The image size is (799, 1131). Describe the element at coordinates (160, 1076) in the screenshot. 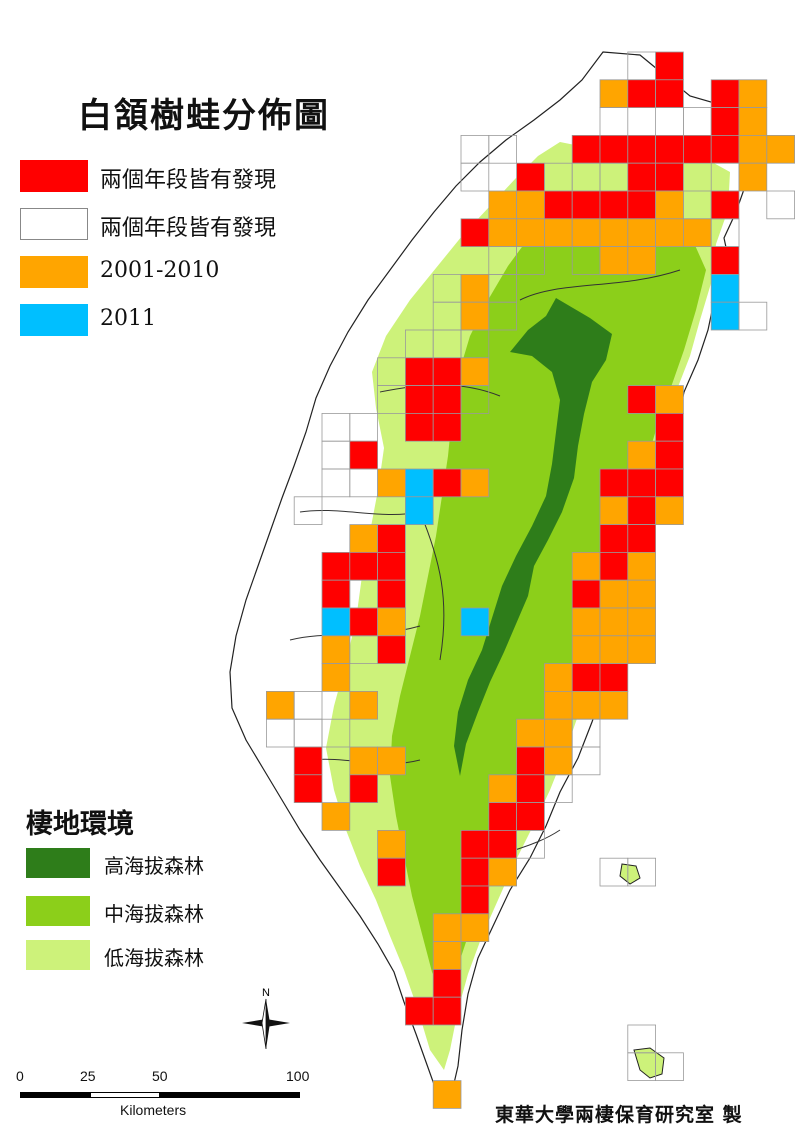

I see `scale-tick: 50` at that location.